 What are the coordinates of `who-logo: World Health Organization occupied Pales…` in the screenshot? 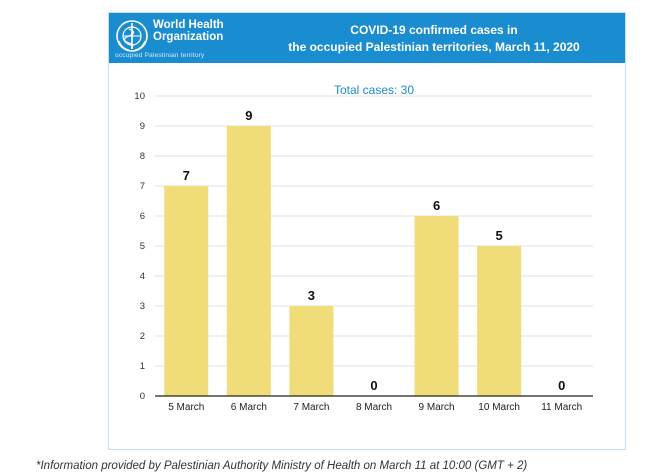 It's located at (175, 38).